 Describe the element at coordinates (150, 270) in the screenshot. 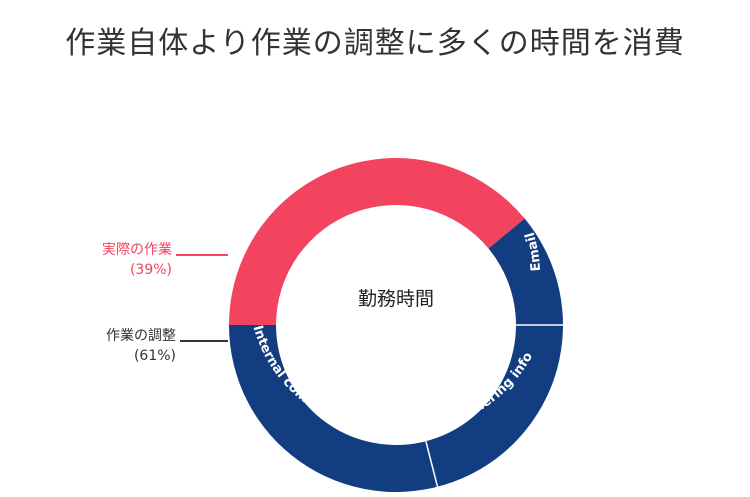

I see `legend-actual-work-percent: (39%)` at that location.